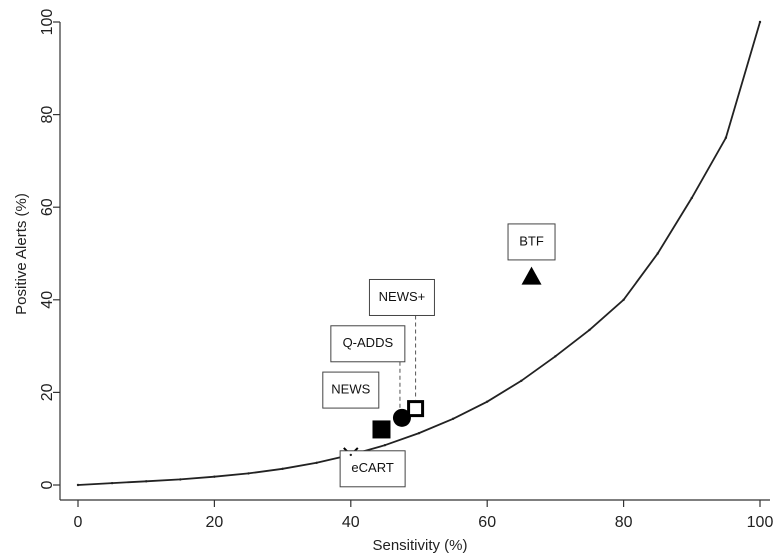  I want to click on ecart-label-box, so click(372, 469).